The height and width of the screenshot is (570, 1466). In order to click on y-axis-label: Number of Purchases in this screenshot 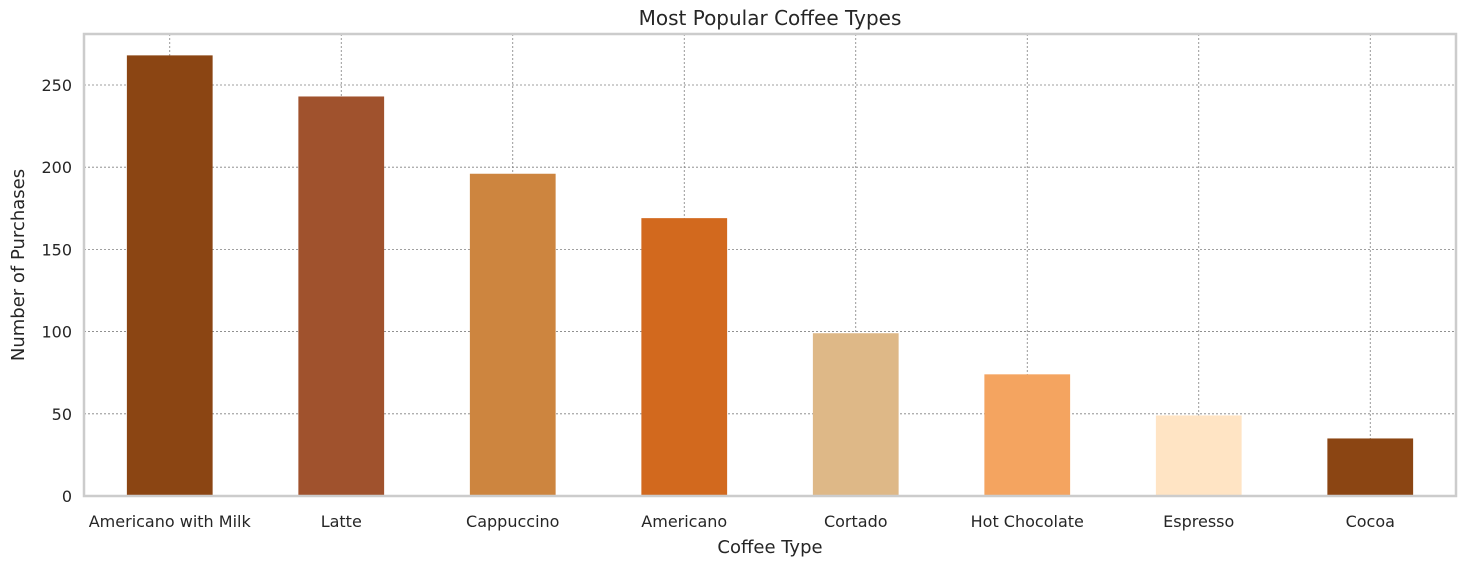, I will do `click(18, 265)`.